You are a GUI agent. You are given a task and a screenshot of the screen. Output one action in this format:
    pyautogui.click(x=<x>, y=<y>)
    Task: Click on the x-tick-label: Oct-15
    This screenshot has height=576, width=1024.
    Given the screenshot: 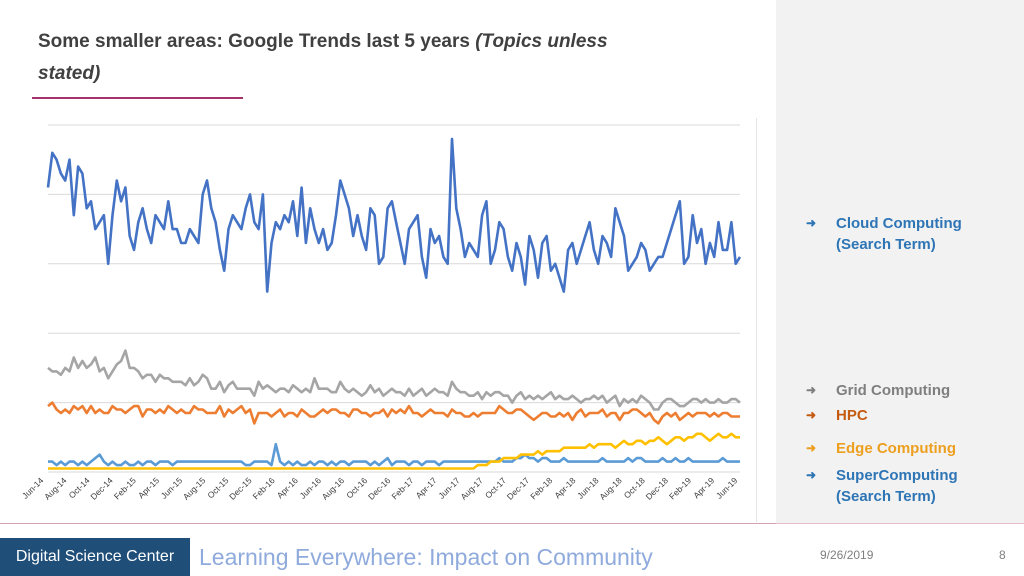 What is the action you would take?
    pyautogui.click(x=217, y=487)
    